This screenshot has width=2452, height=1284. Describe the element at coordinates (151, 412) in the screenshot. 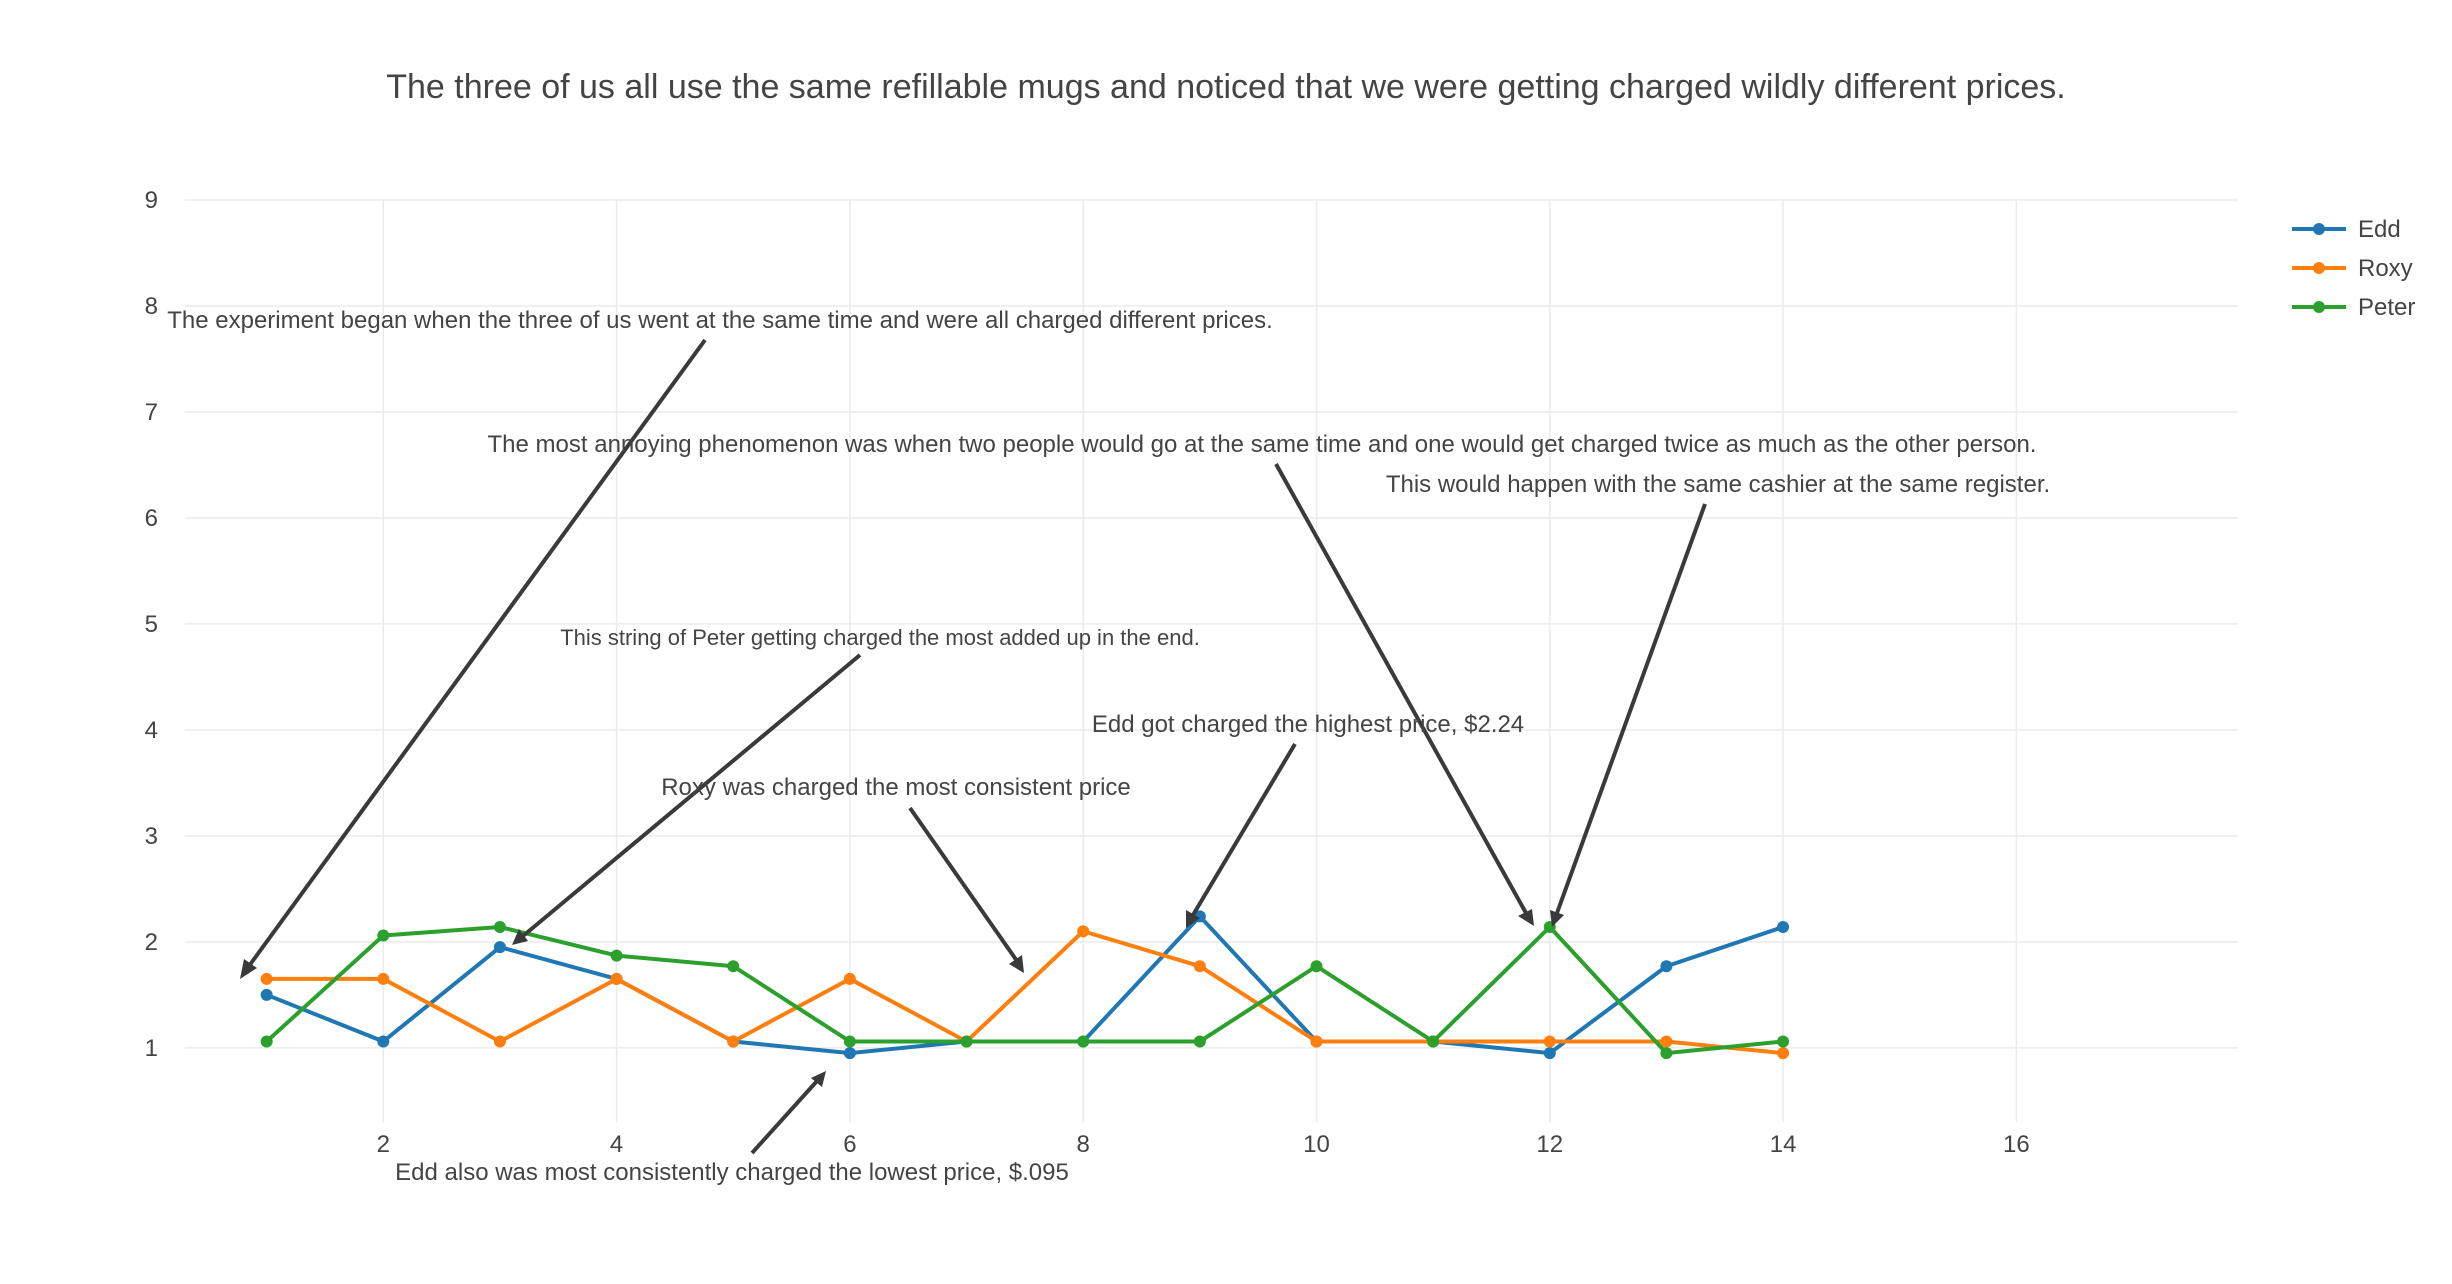

I see `y-tick-label: 7` at that location.